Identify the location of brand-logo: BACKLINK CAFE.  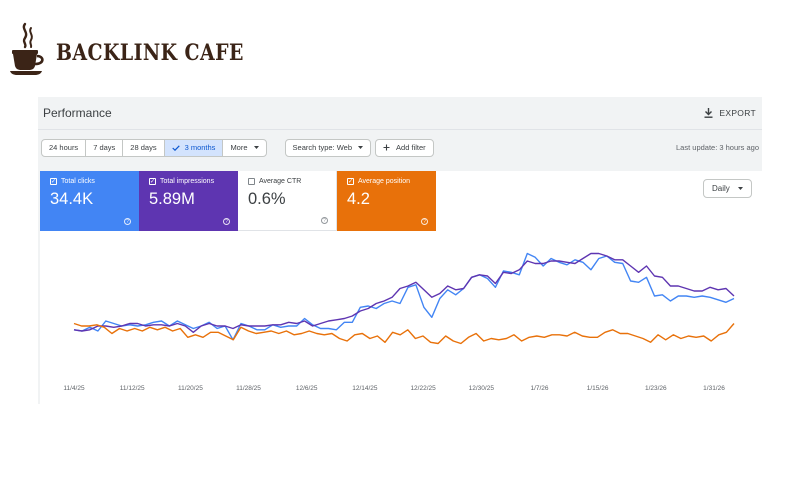
(141, 48).